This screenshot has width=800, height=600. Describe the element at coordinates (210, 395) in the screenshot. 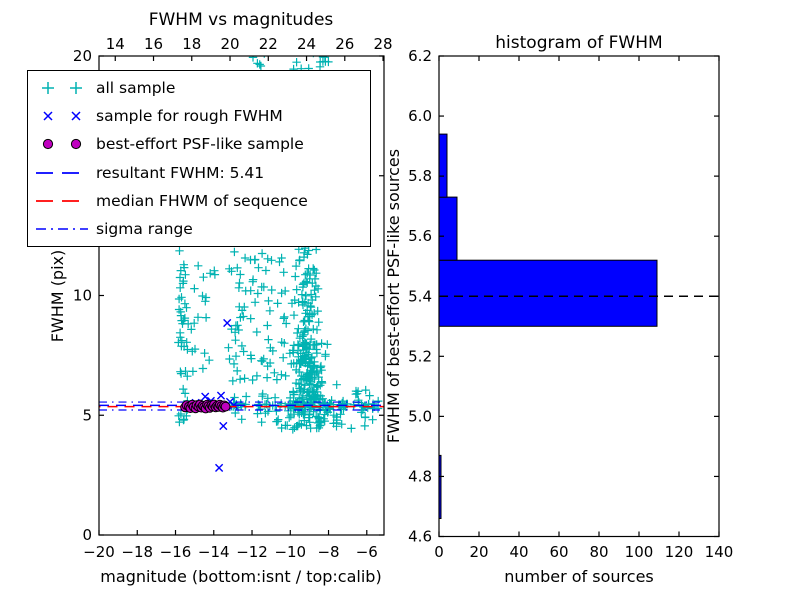

I see `rough-fwhm-points` at that location.